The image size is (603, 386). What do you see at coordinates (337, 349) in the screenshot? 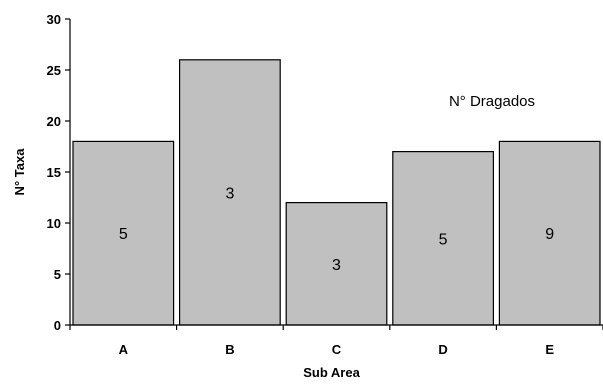
I see `x-tick-label: C` at bounding box center [337, 349].